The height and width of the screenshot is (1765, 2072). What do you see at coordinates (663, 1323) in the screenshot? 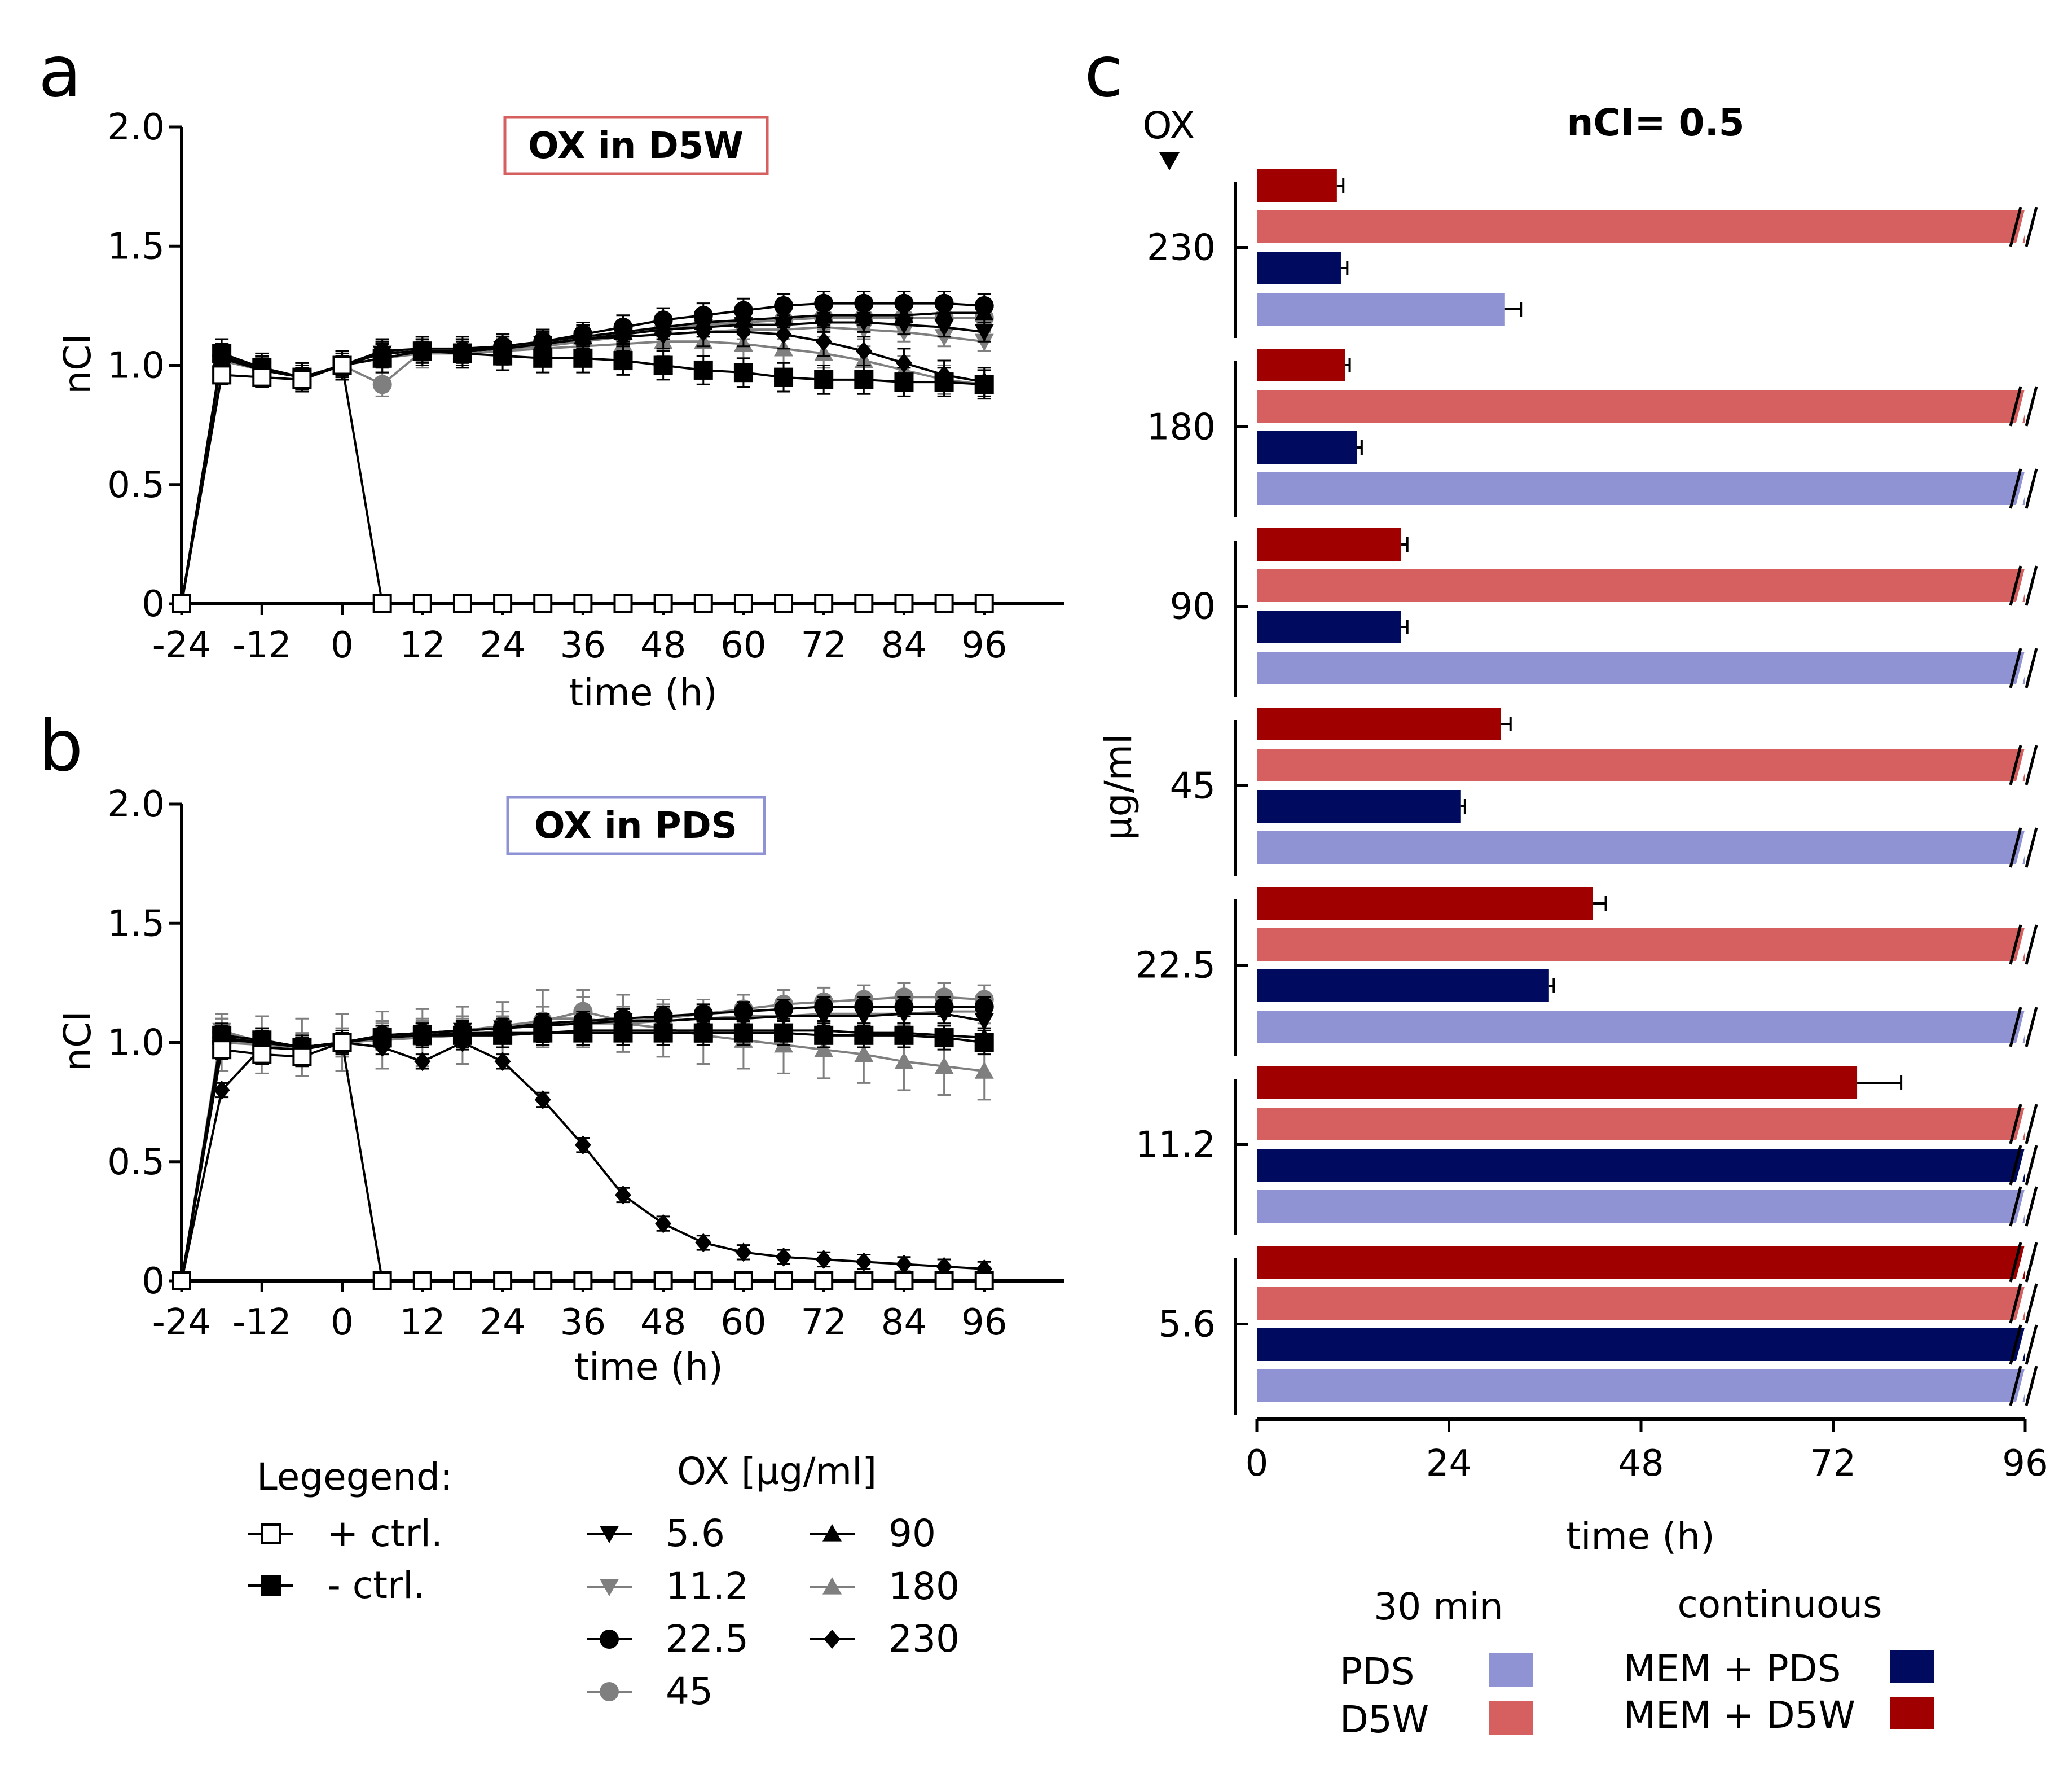
I see `panel-b-x-tick-label: 48` at bounding box center [663, 1323].